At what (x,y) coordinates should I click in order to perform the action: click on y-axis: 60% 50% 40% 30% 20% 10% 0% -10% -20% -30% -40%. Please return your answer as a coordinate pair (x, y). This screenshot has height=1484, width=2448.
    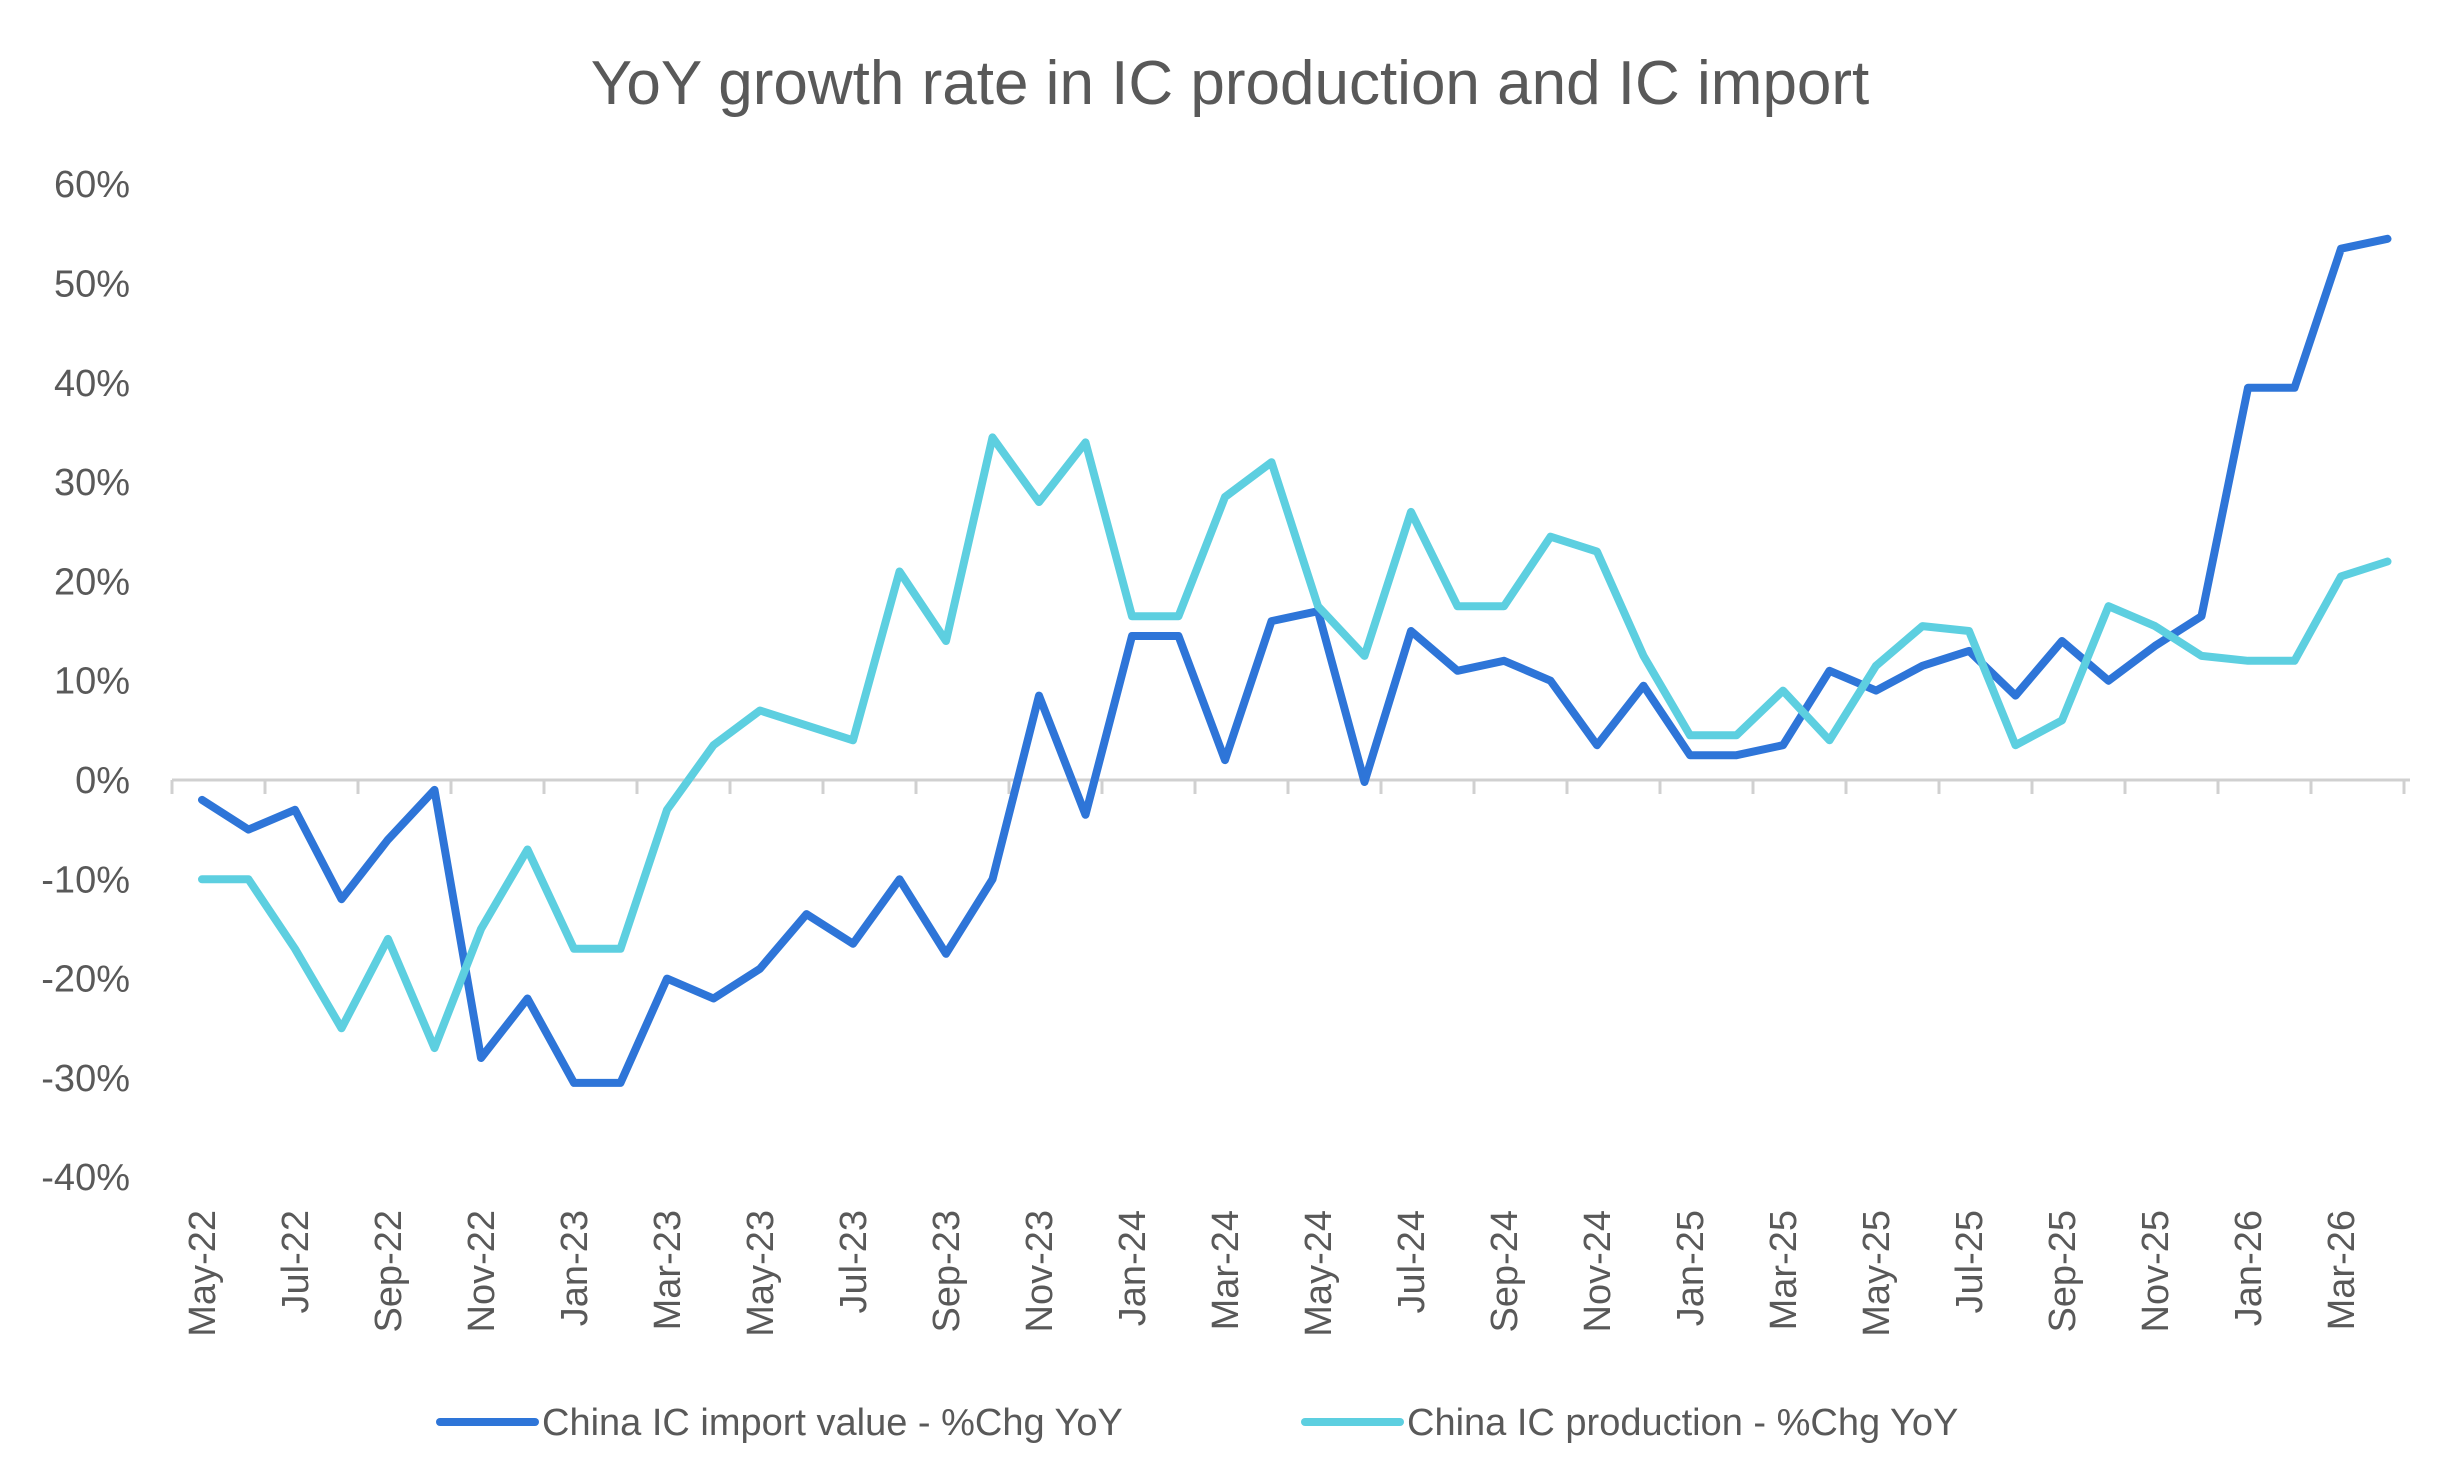
    Looking at the image, I should click on (85, 681).